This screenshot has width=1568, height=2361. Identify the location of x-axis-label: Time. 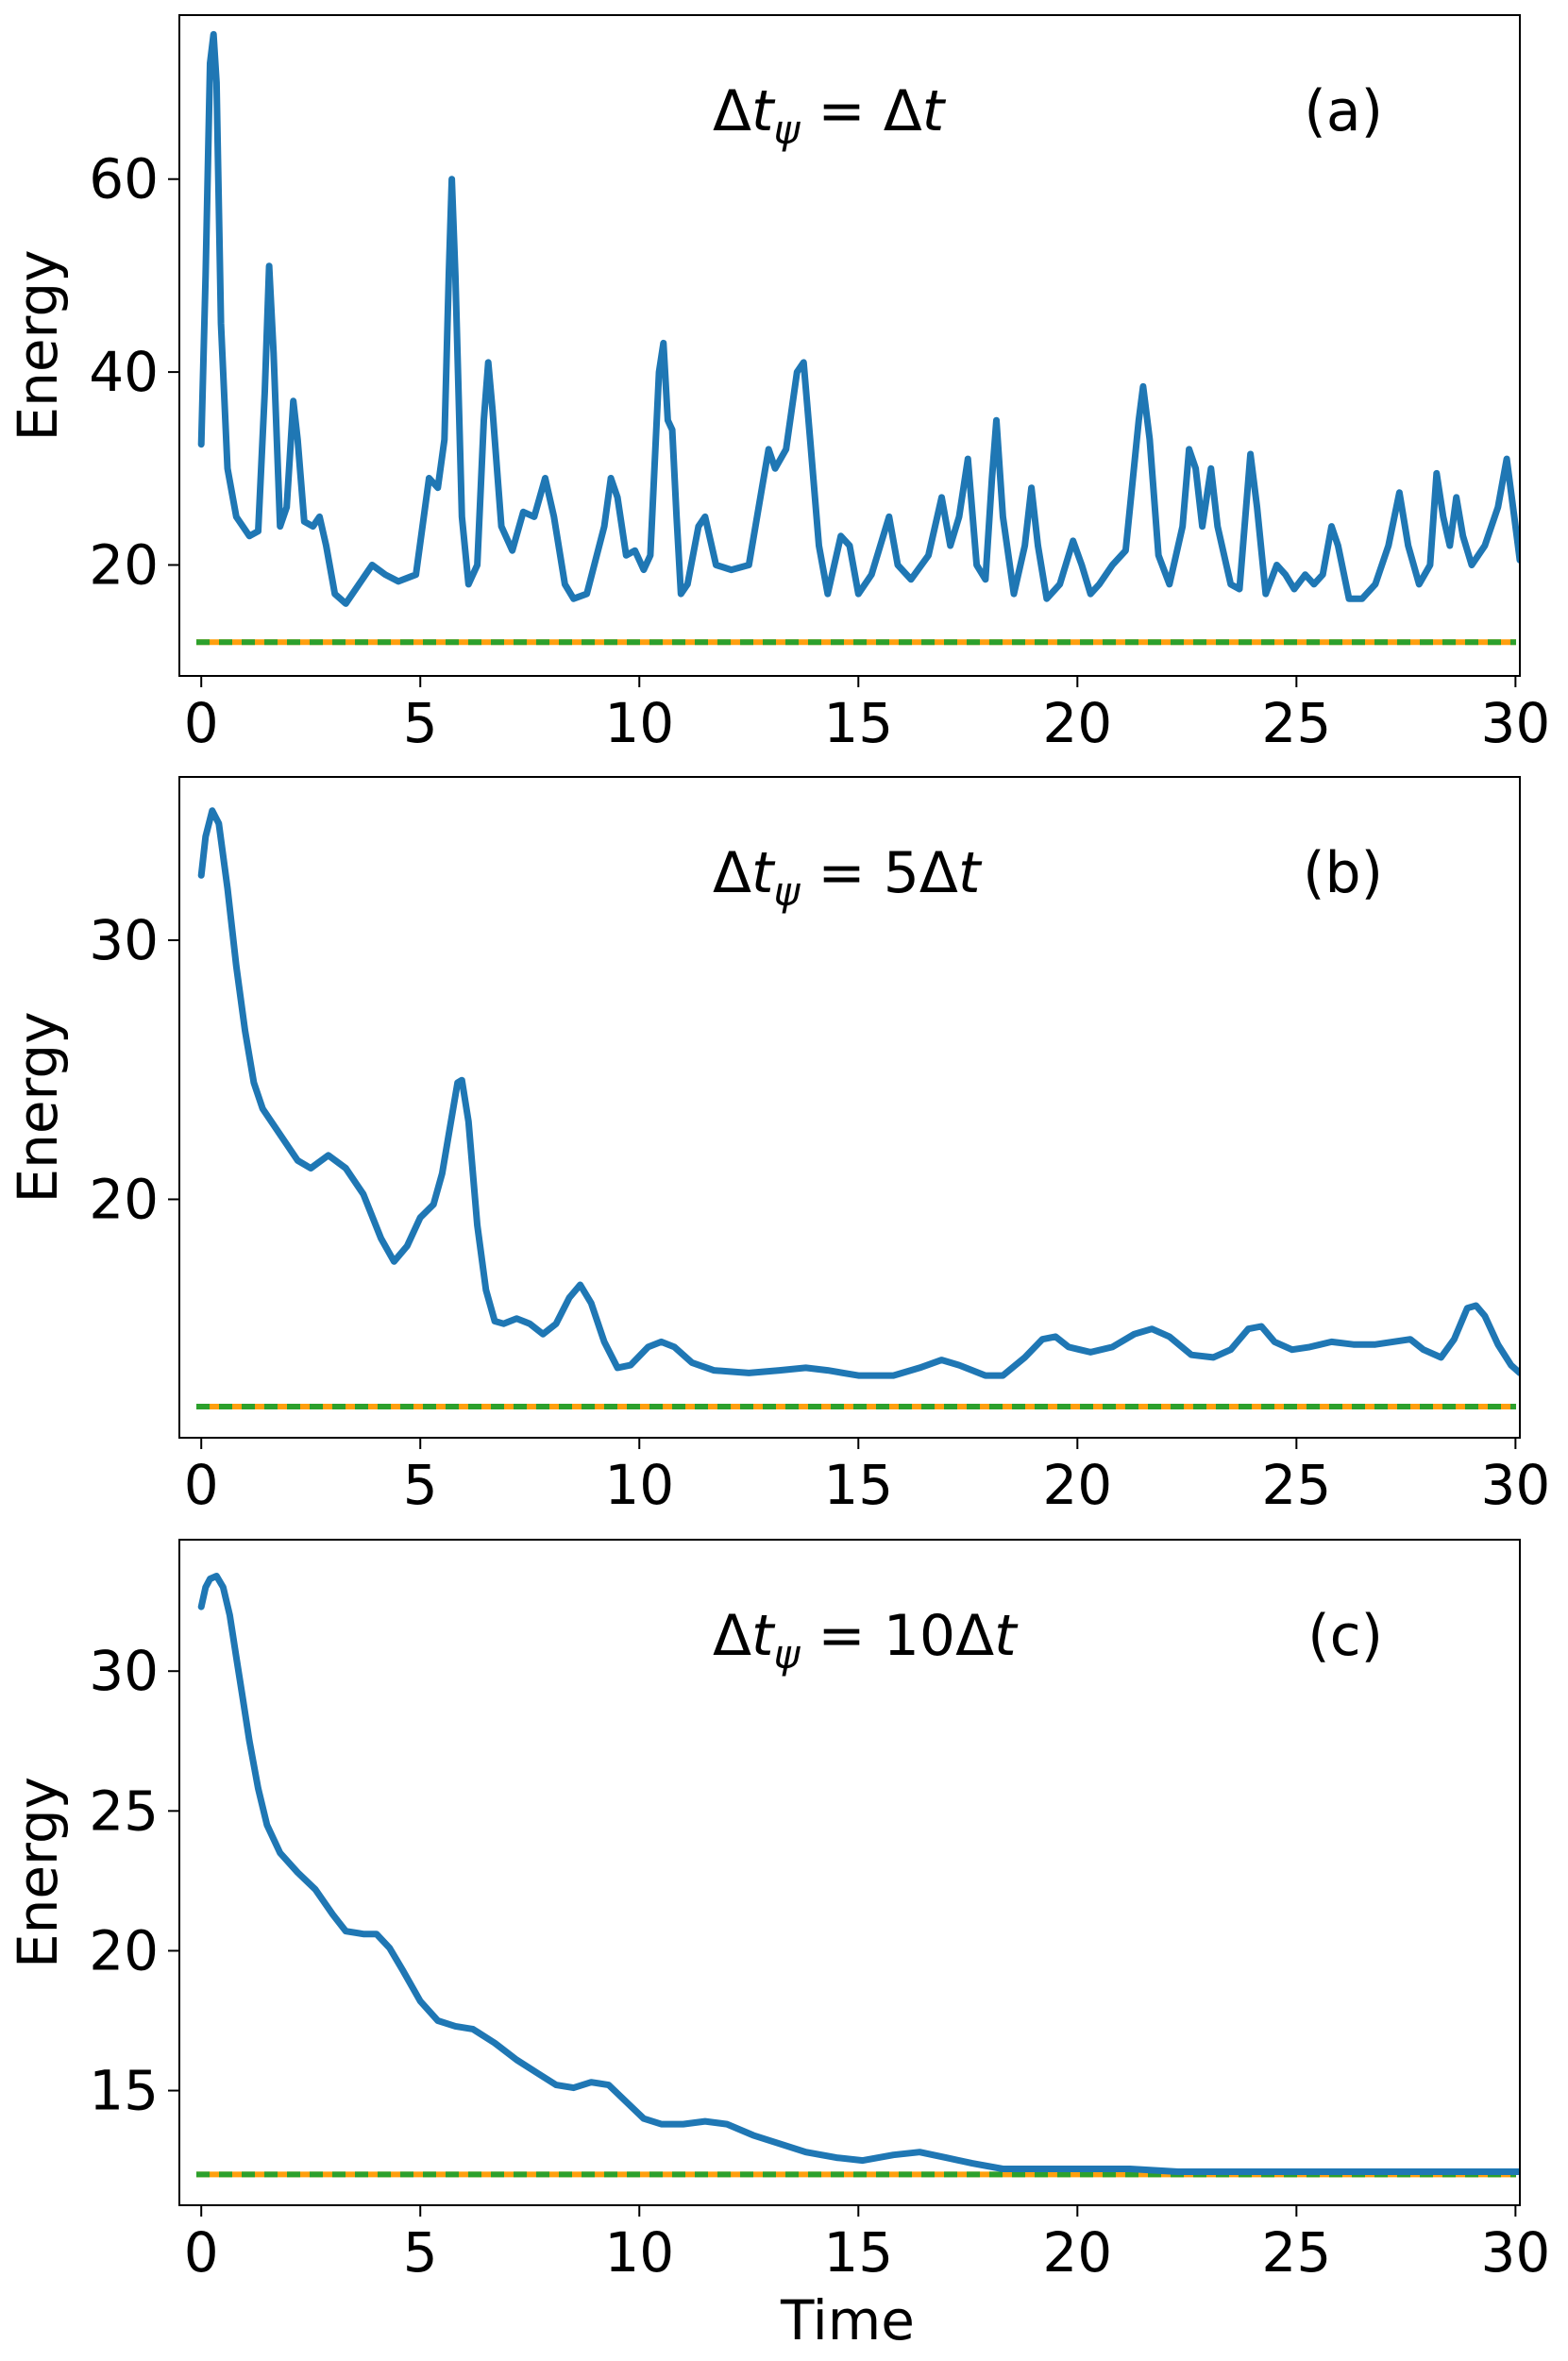
(847, 2320).